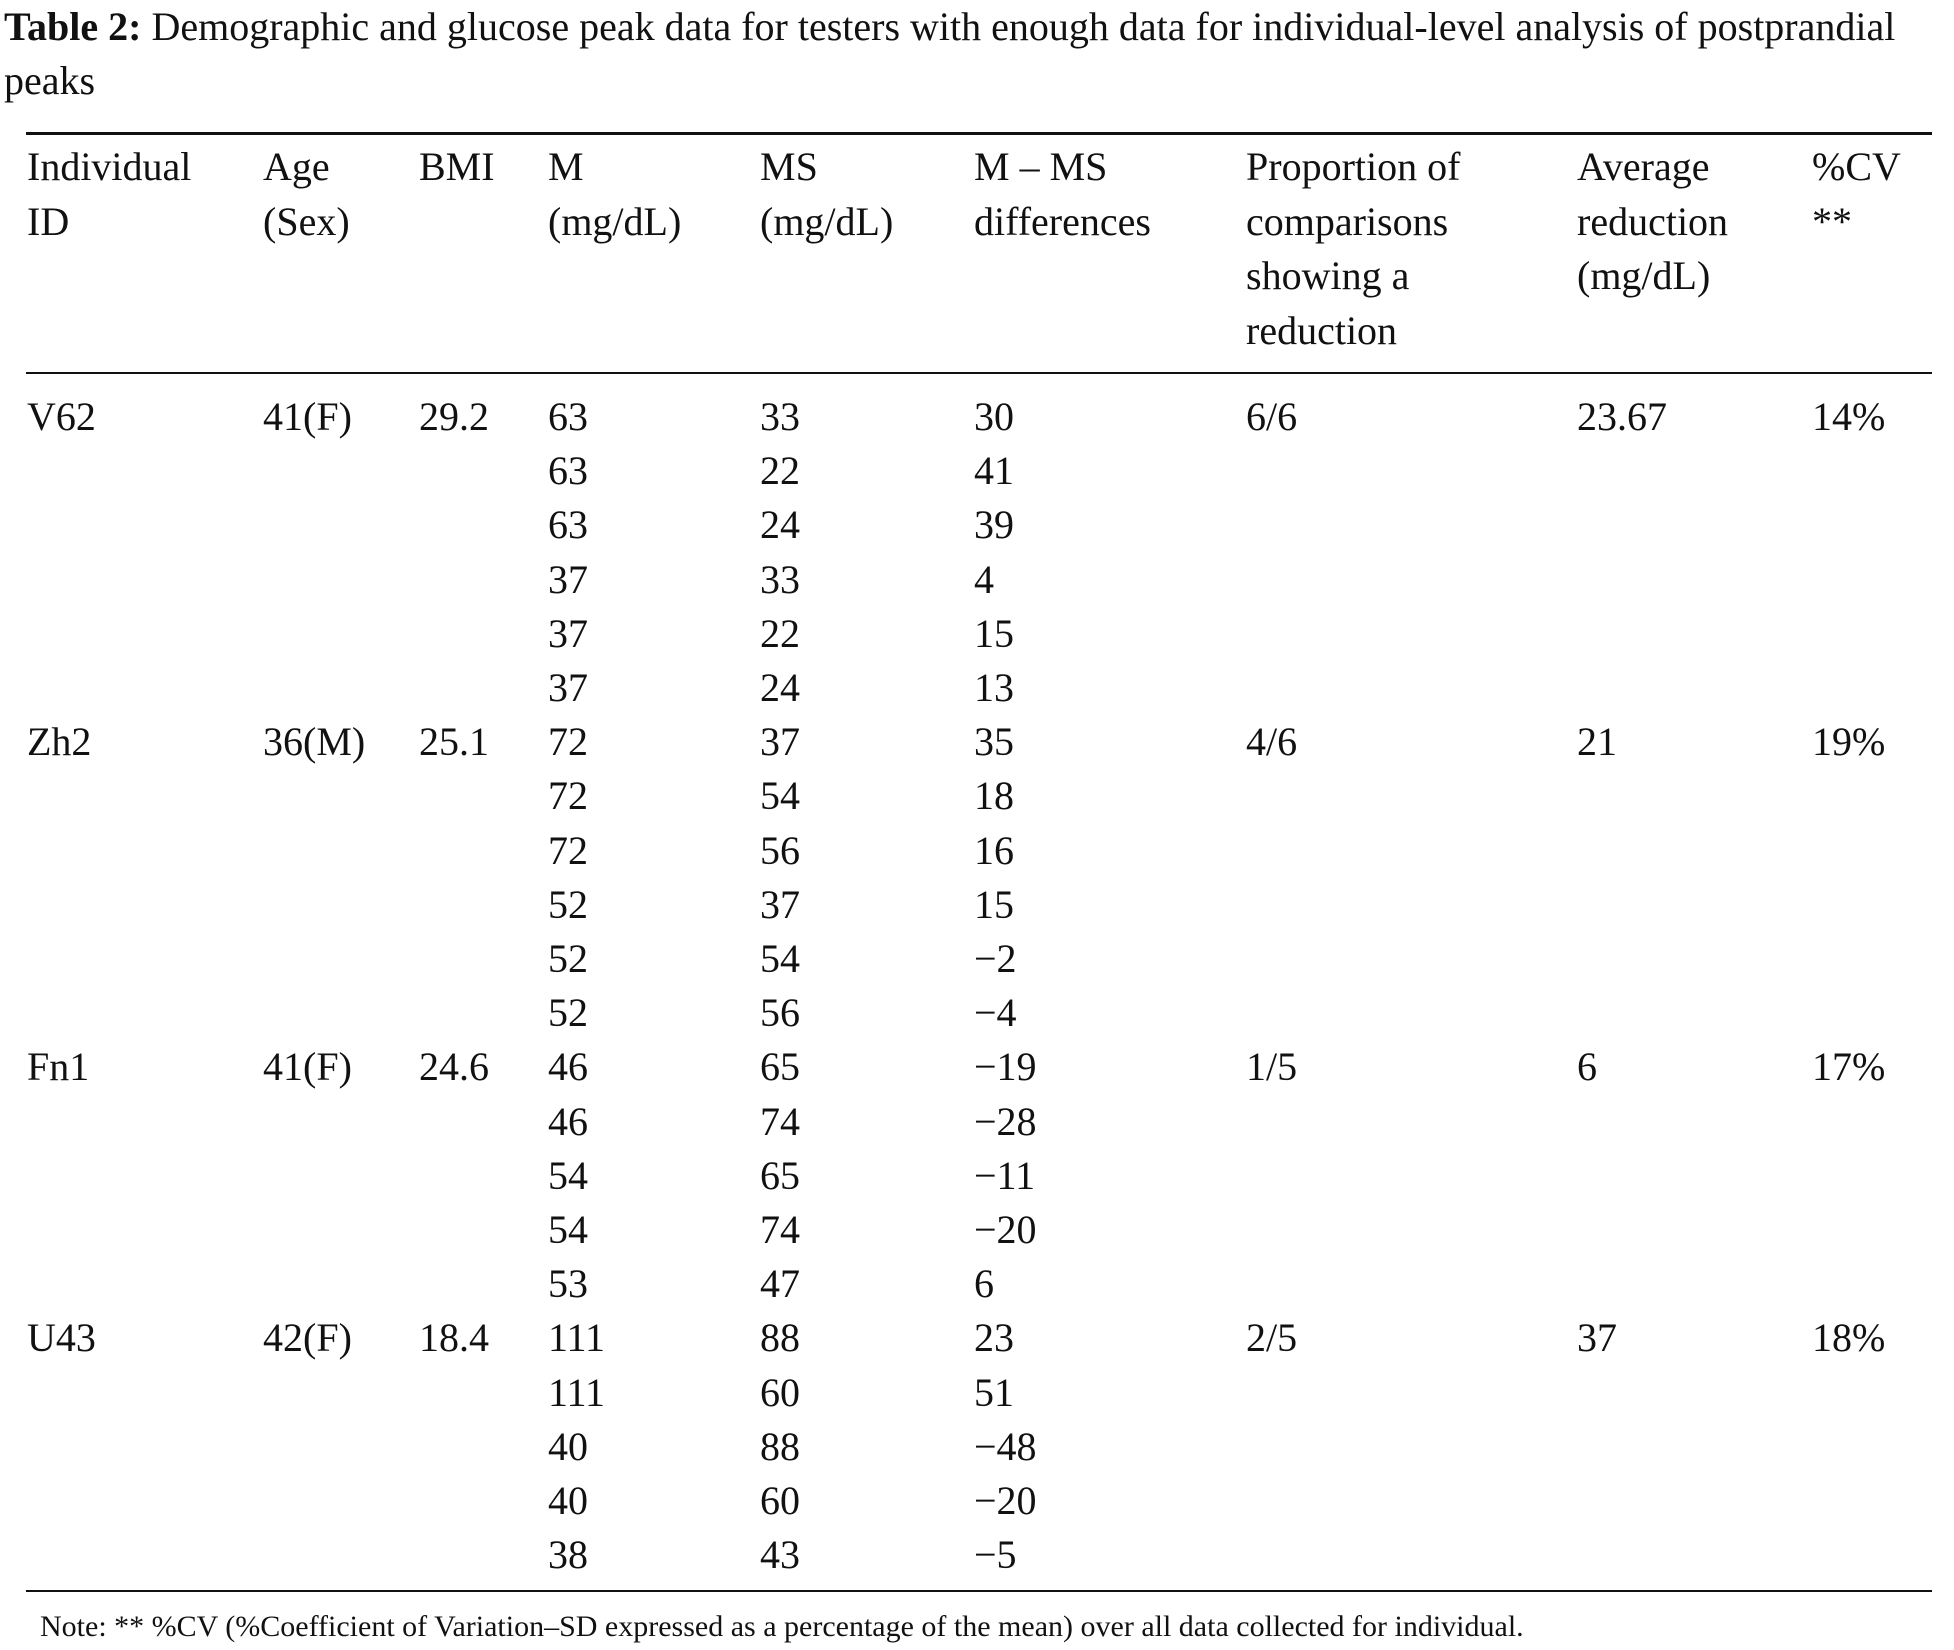 This screenshot has height=1650, width=1954. I want to click on table-cell-m: 54, so click(568, 1230).